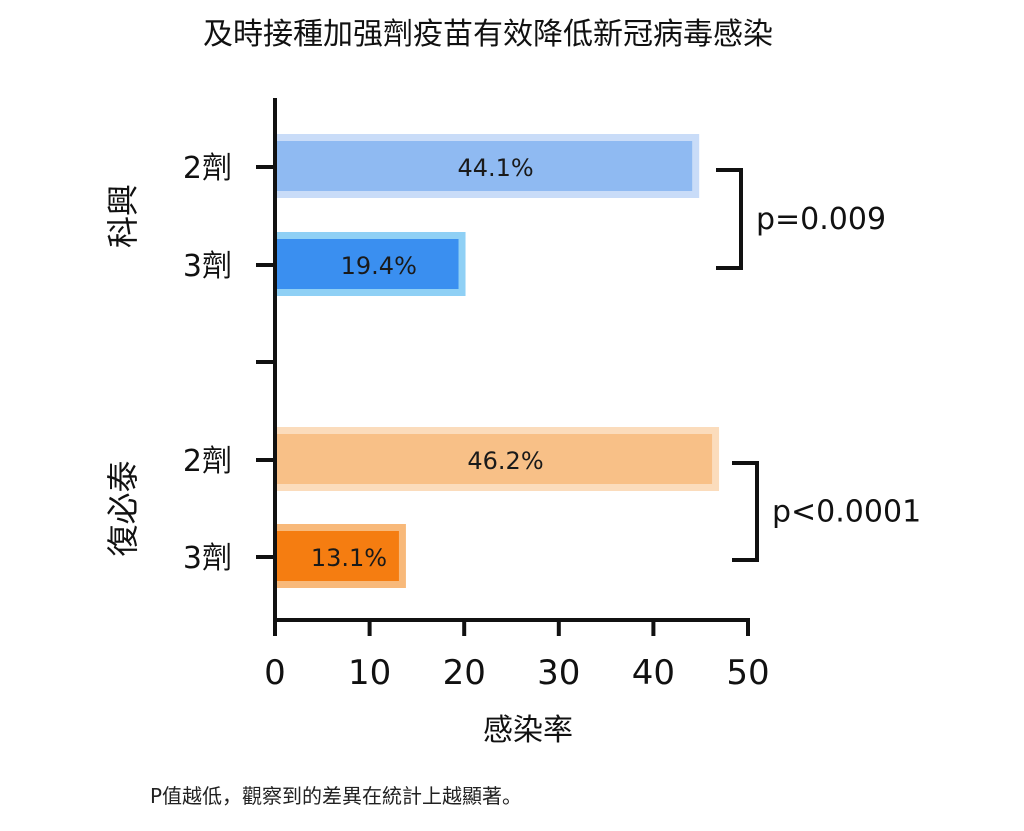 The width and height of the screenshot is (1024, 831). What do you see at coordinates (821, 219) in the screenshot?
I see `p-value-label-0: p=0.009` at bounding box center [821, 219].